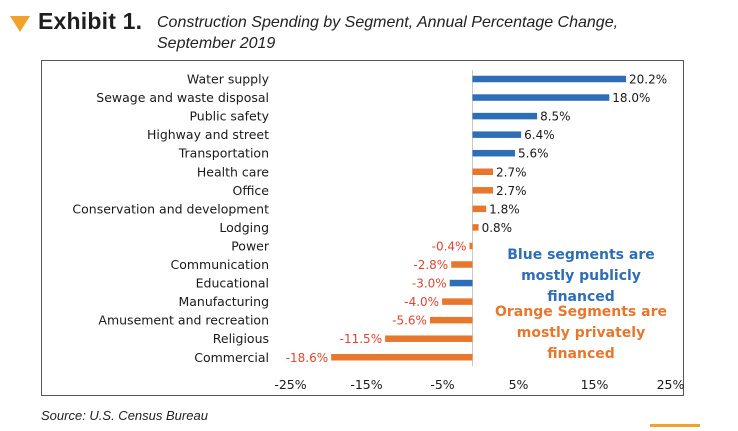  Describe the element at coordinates (250, 245) in the screenshot. I see `category-label-9: Power` at that location.